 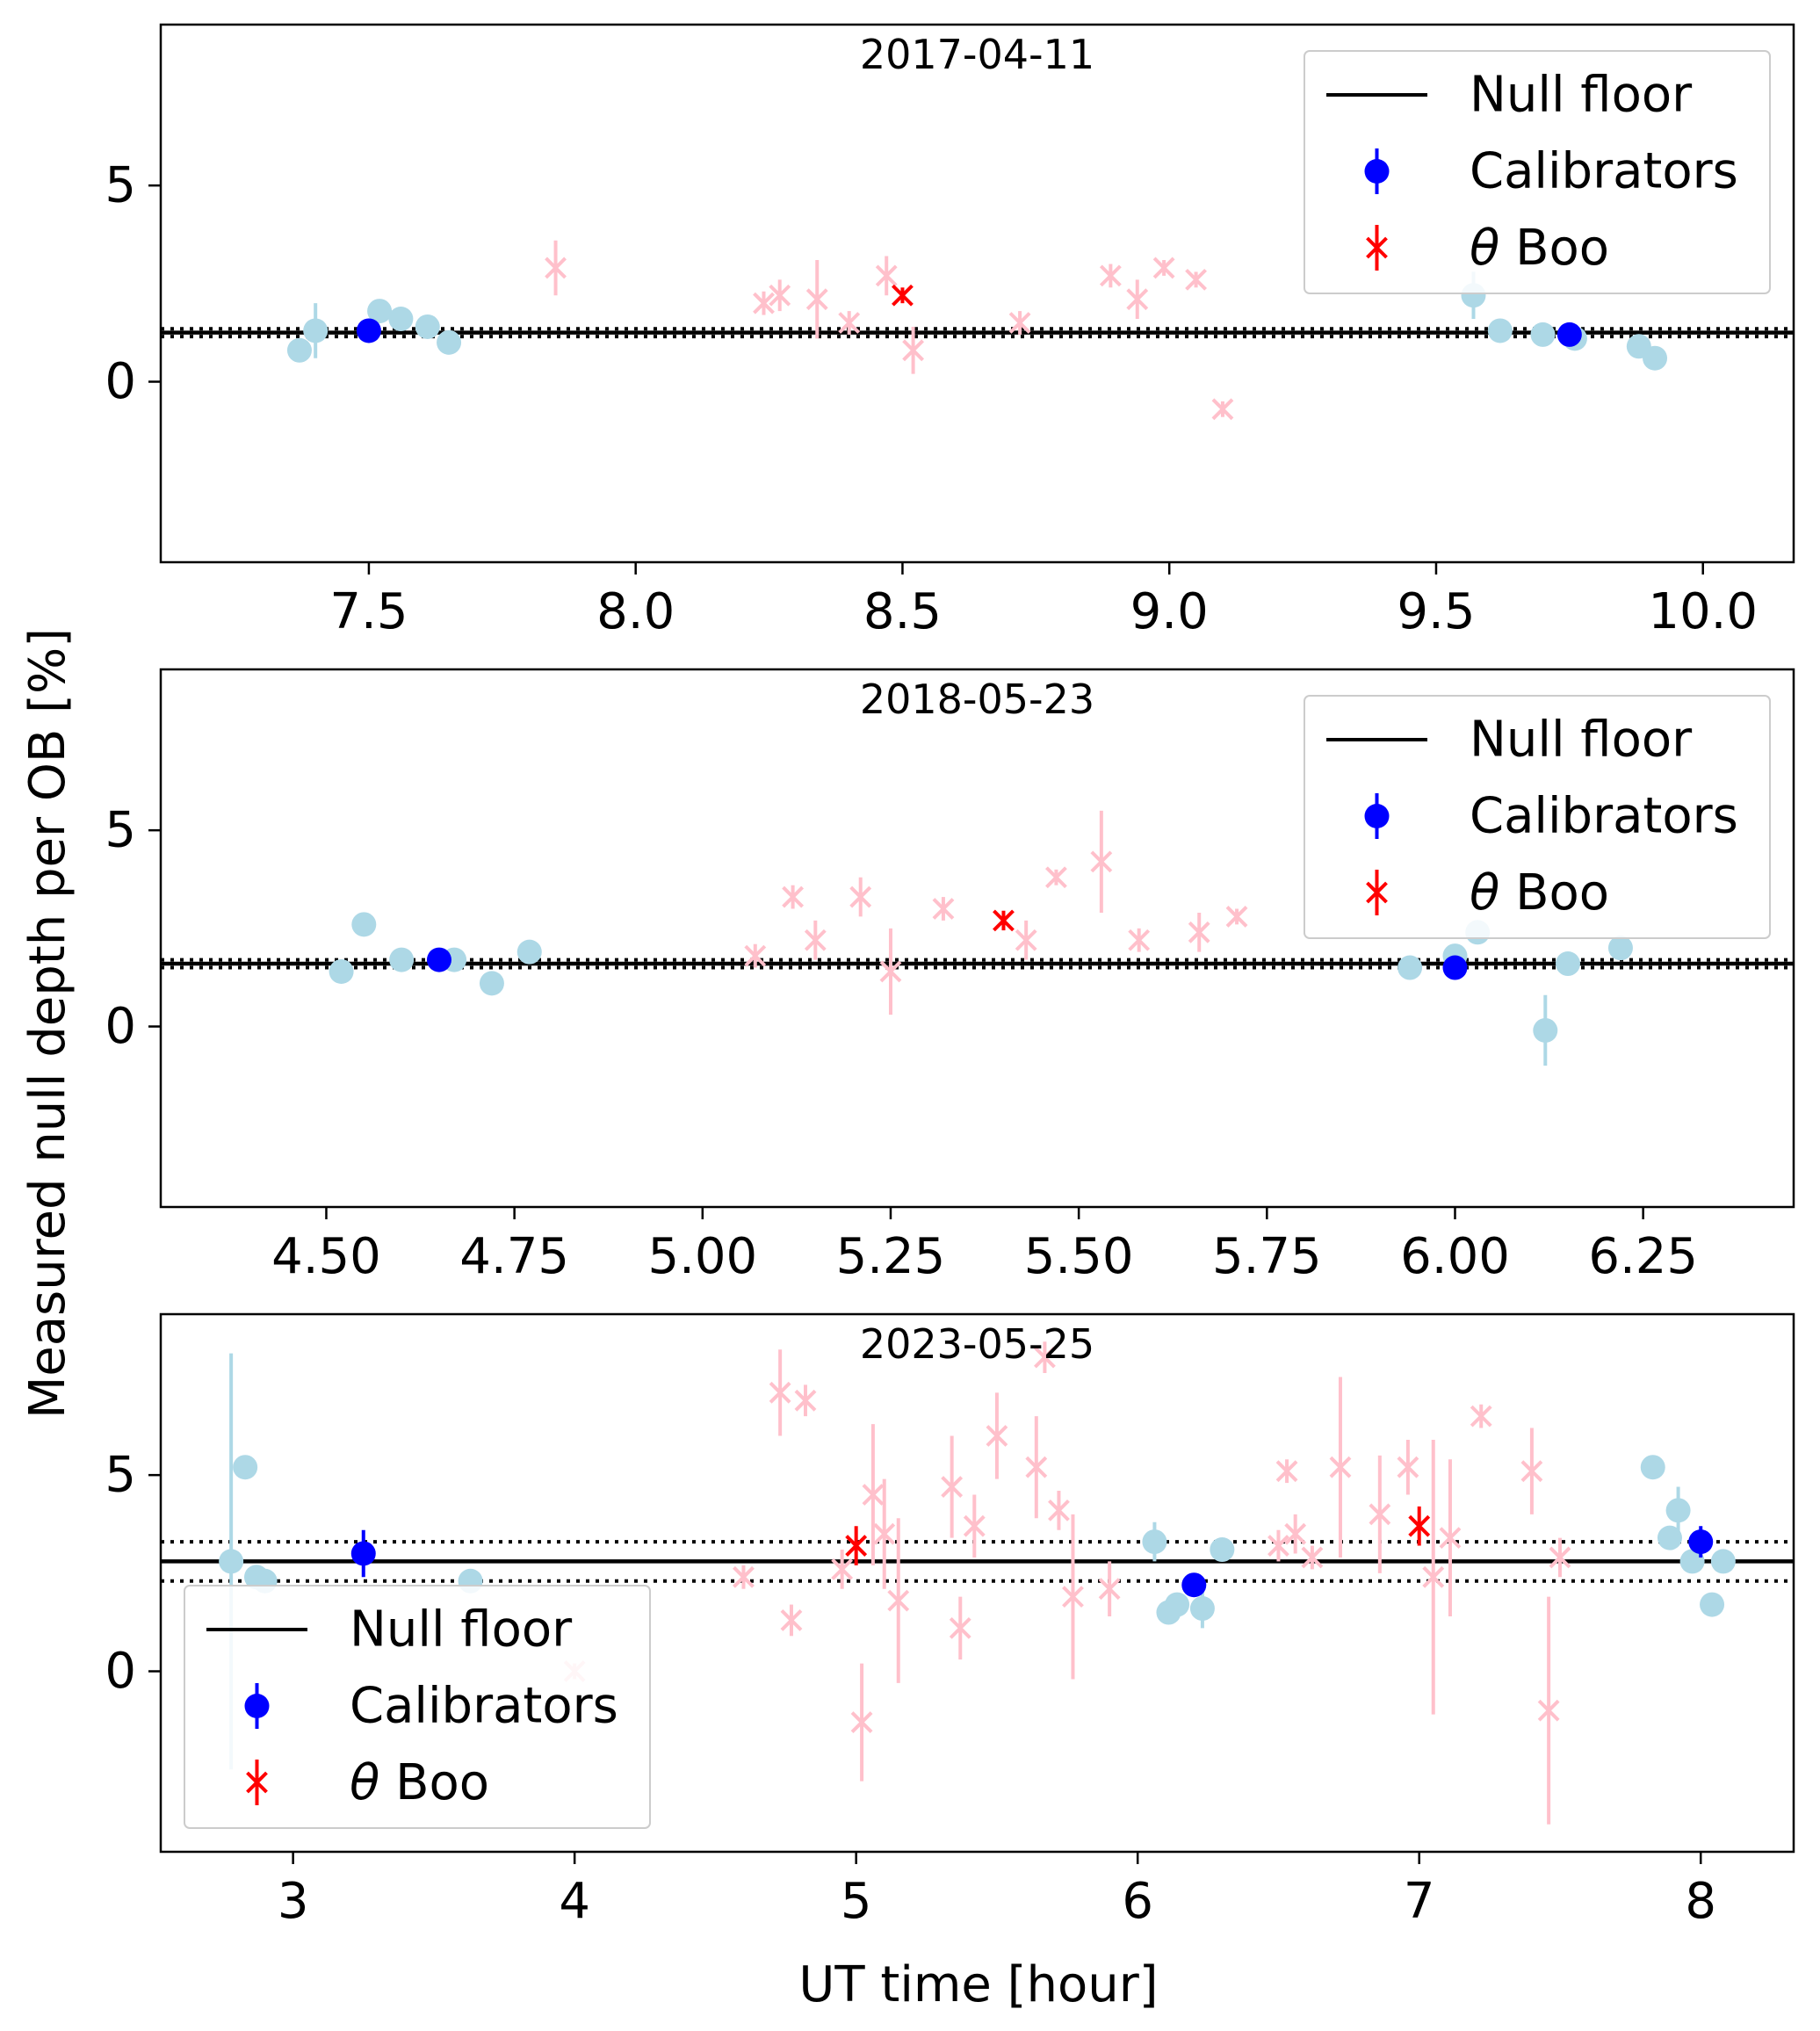 I want to click on legend-label-target: θ Boo, so click(x=419, y=1783).